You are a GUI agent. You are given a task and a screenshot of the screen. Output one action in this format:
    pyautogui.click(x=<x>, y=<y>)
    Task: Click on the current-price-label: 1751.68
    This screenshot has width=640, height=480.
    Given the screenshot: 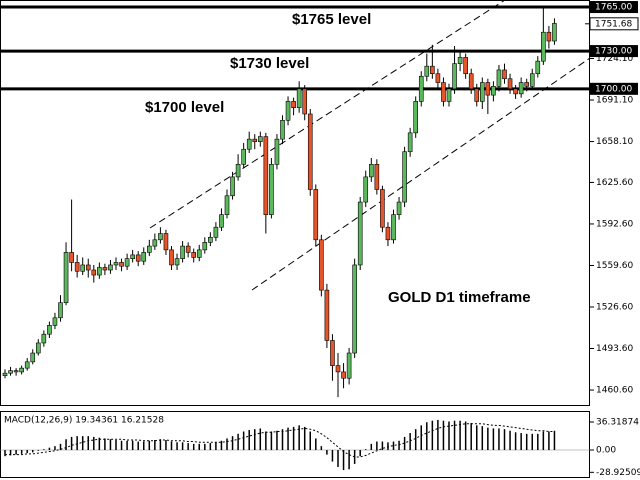 What is the action you would take?
    pyautogui.click(x=613, y=24)
    